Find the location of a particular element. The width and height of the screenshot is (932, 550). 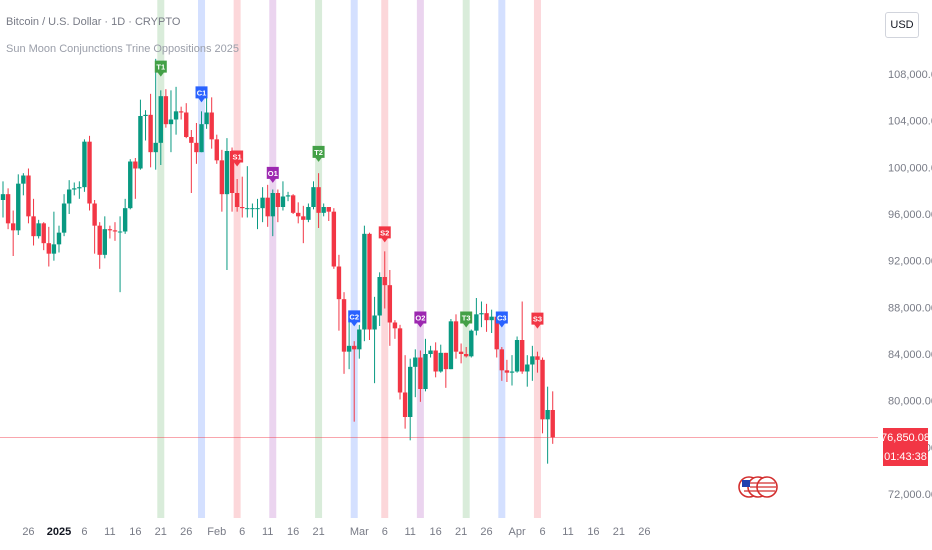

price-tick-label: 72,000.00 is located at coordinates (910, 495).